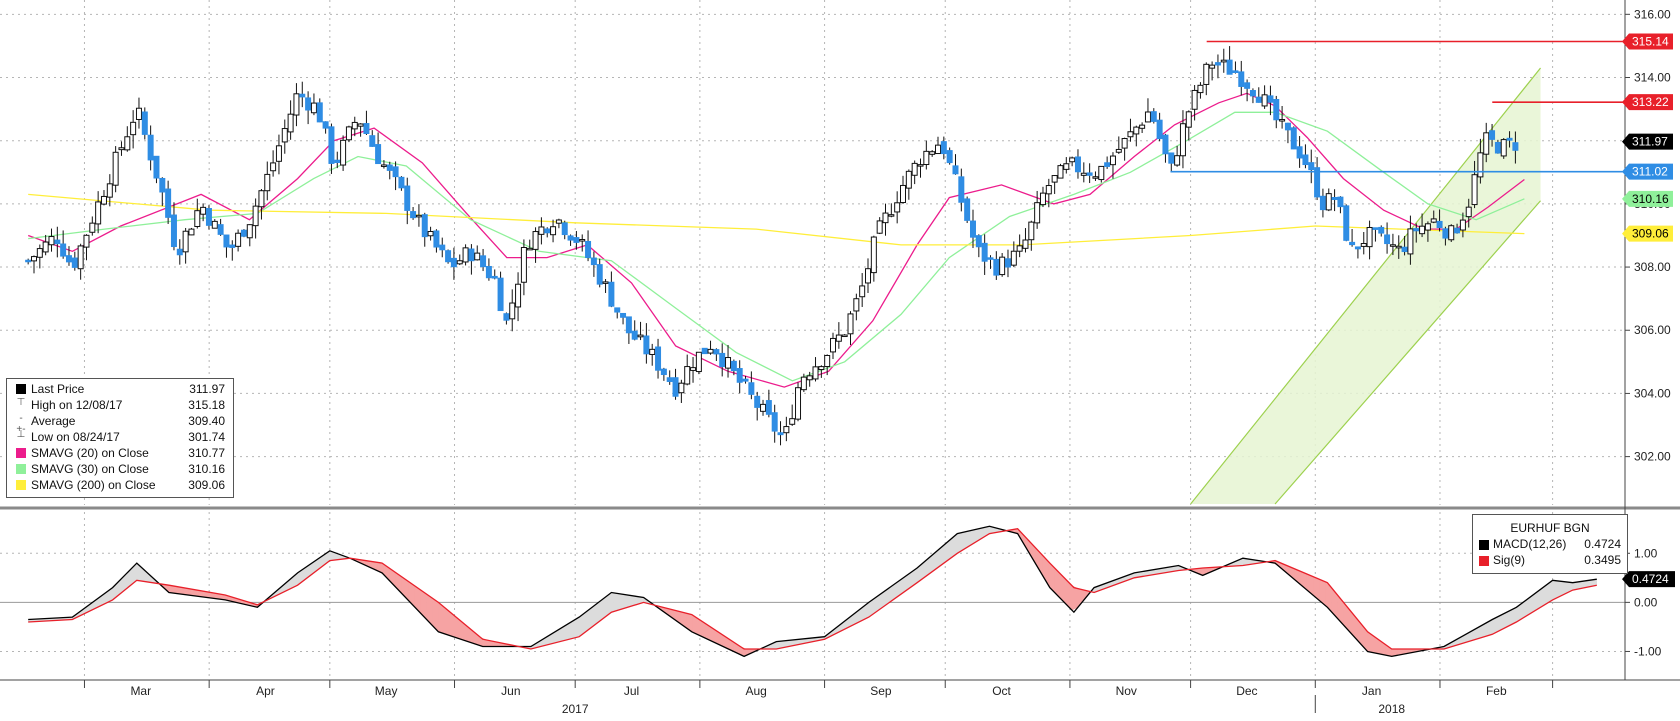 This screenshot has width=1680, height=721. I want to click on value-tag: 309.06, so click(1647, 233).